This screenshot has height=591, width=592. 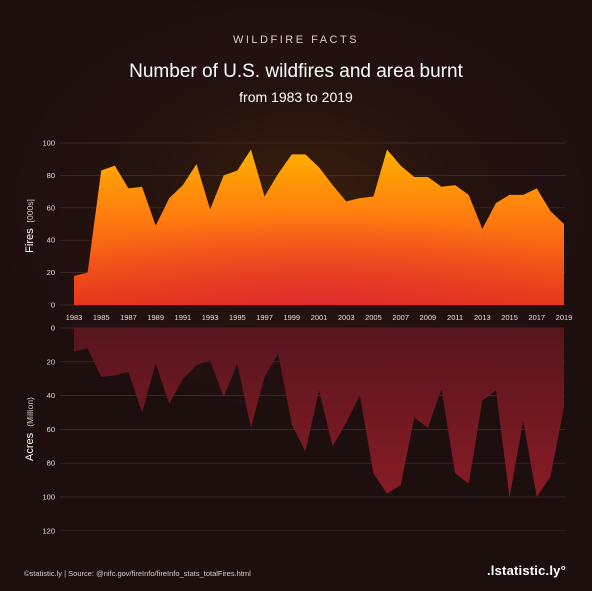 I want to click on year-tick-label: 1987, so click(x=128, y=317).